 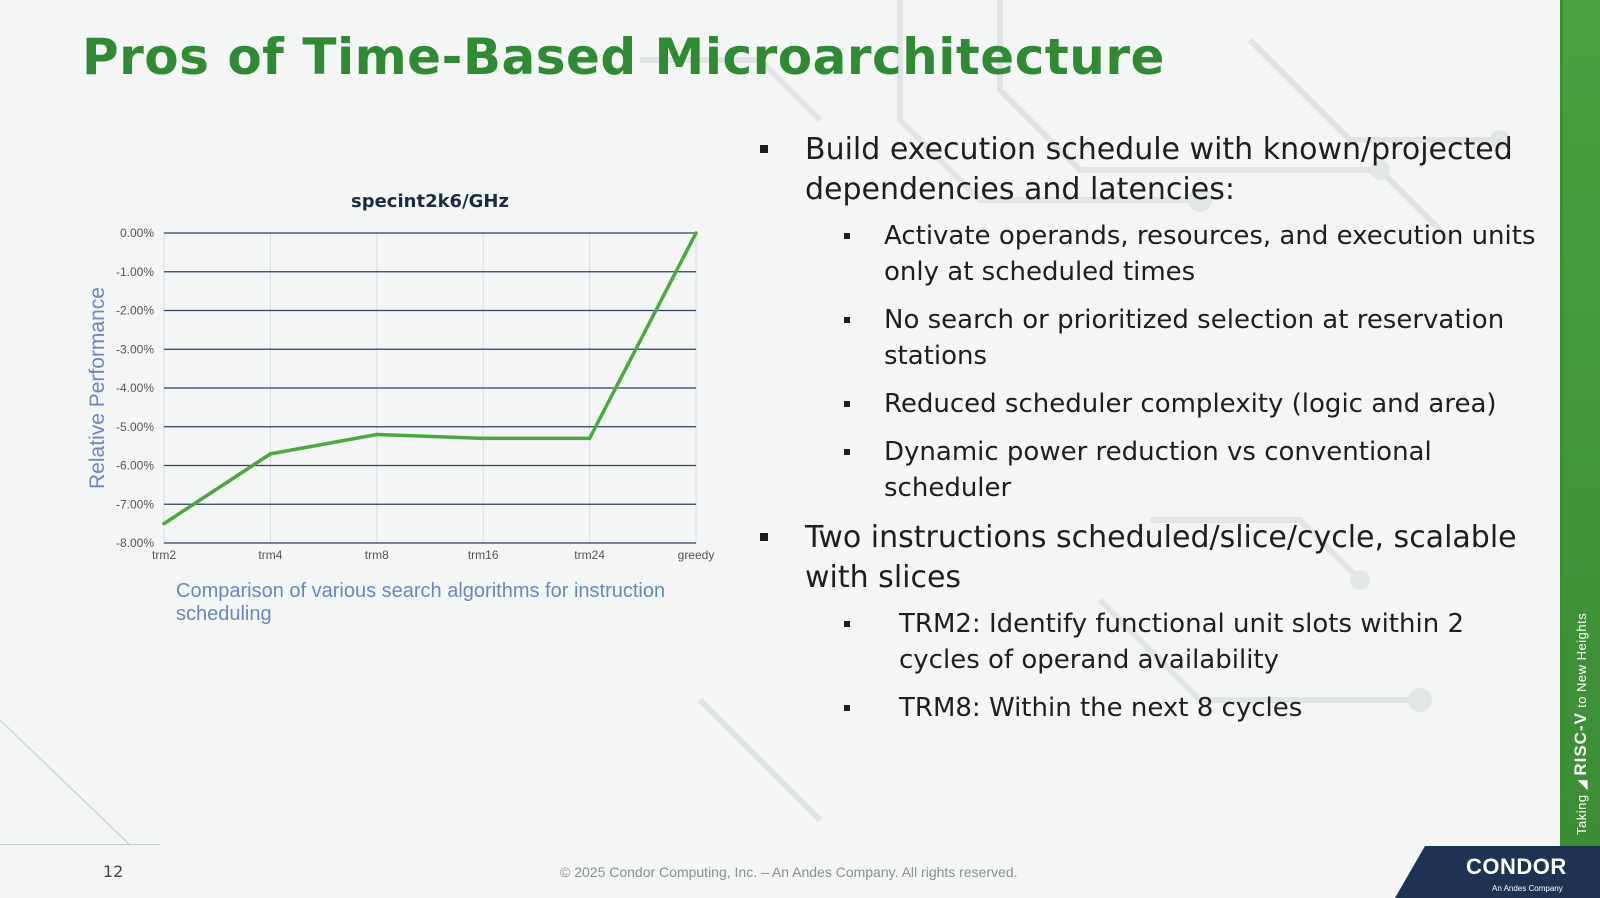 I want to click on series-line, so click(x=430, y=379).